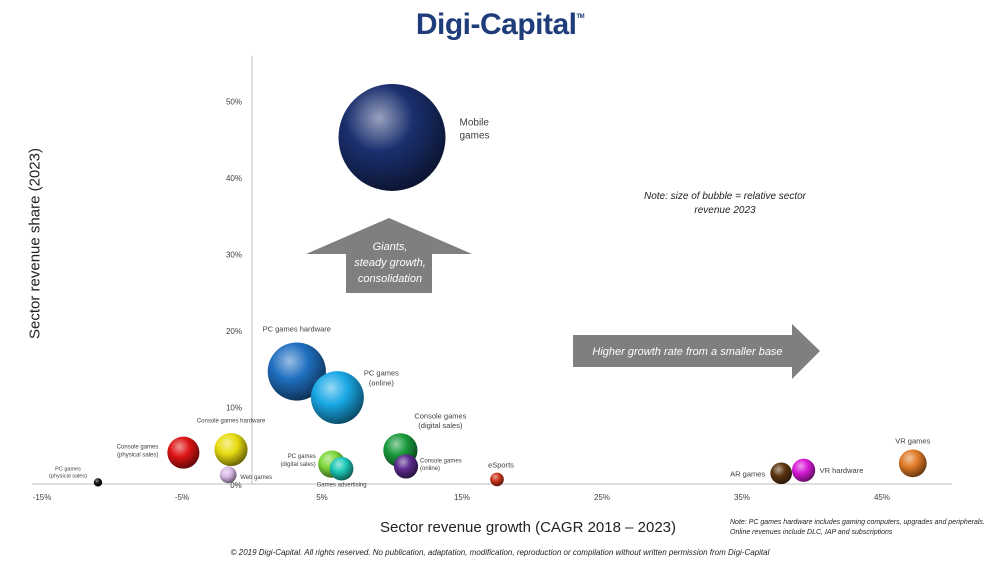 This screenshot has height=562, width=1000. What do you see at coordinates (234, 331) in the screenshot?
I see `y-tick-label: 20%` at bounding box center [234, 331].